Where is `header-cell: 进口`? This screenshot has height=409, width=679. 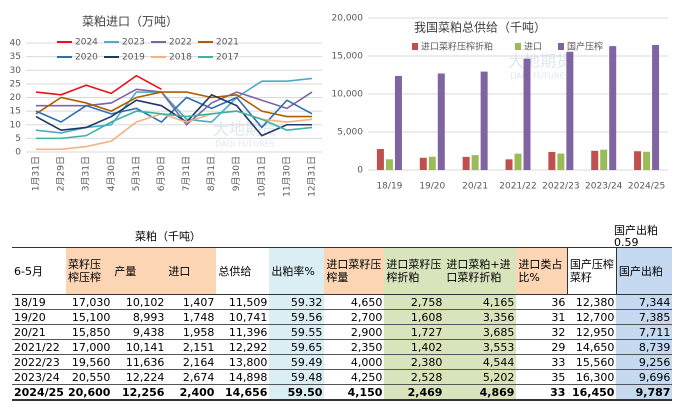
header-cell: 进口 is located at coordinates (191, 271).